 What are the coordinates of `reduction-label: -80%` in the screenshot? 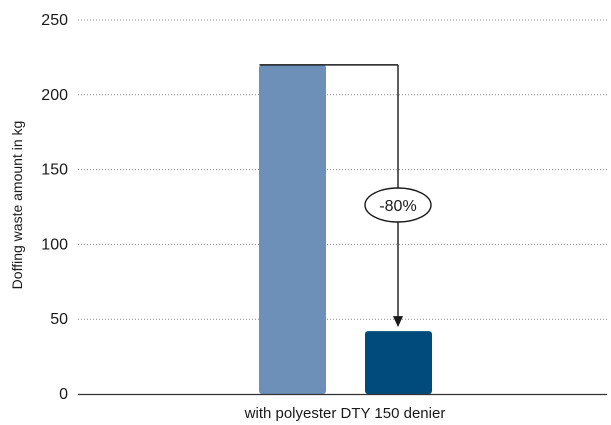 It's located at (397, 206).